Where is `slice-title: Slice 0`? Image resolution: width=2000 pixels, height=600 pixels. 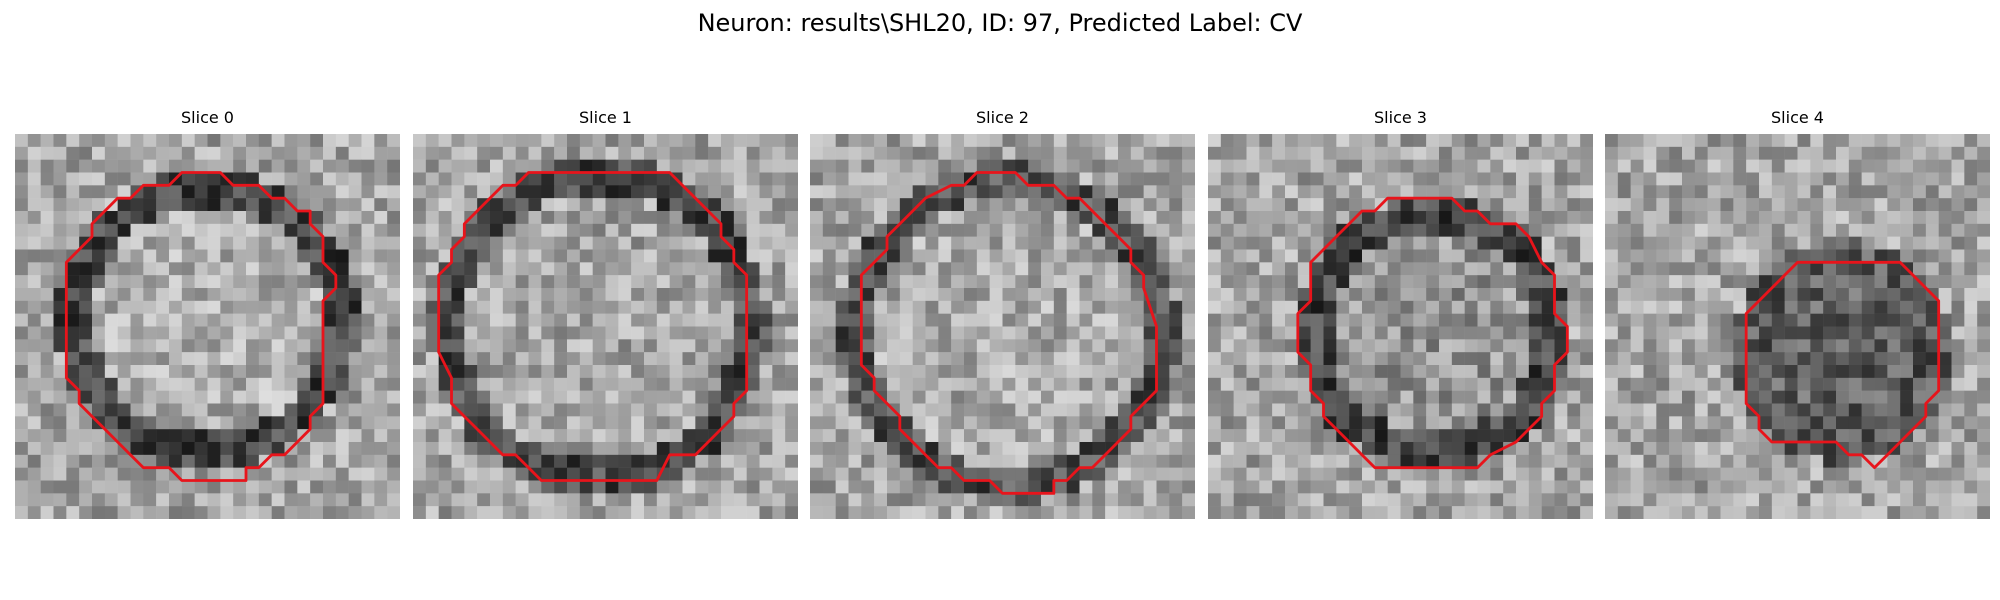
slice-title: Slice 0 is located at coordinates (207, 117).